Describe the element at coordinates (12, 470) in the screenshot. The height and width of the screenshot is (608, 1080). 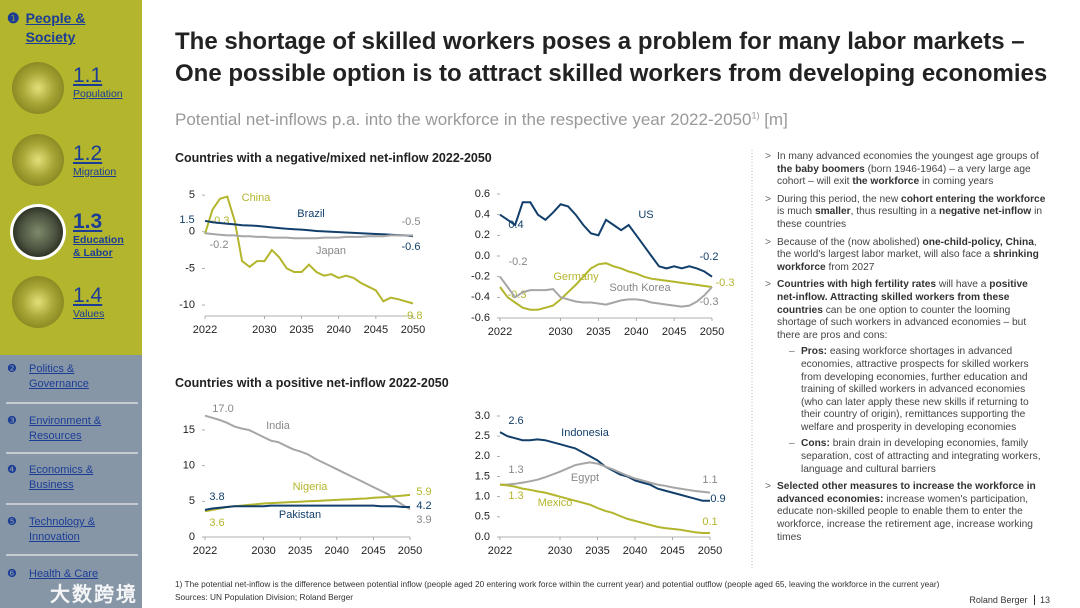
I see `nav-num: ❹` at that location.